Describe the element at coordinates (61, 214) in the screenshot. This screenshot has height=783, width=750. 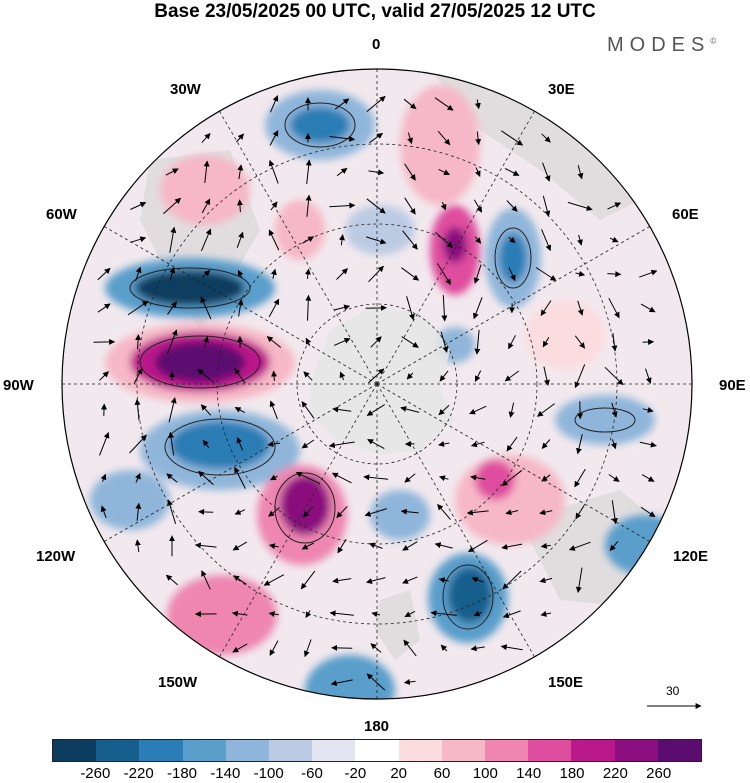
I see `lon-label-60w: 60W` at that location.